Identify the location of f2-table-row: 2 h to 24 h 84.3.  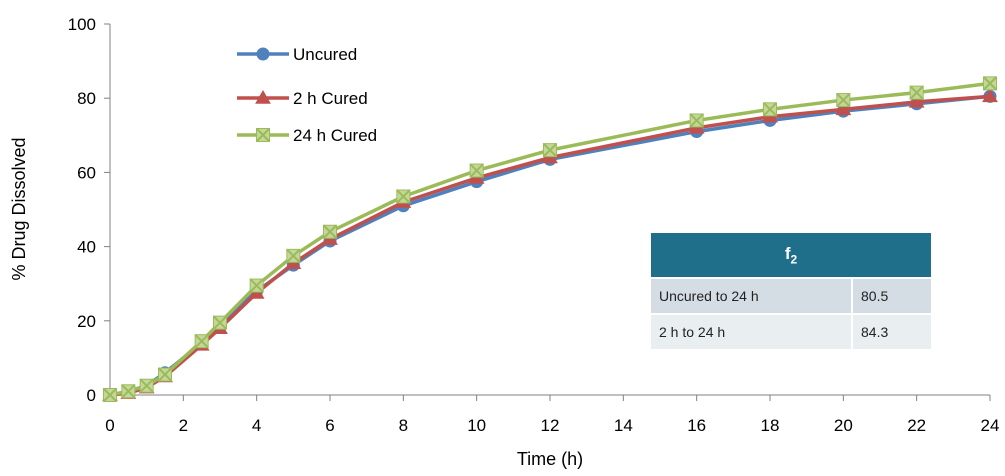
(791, 332).